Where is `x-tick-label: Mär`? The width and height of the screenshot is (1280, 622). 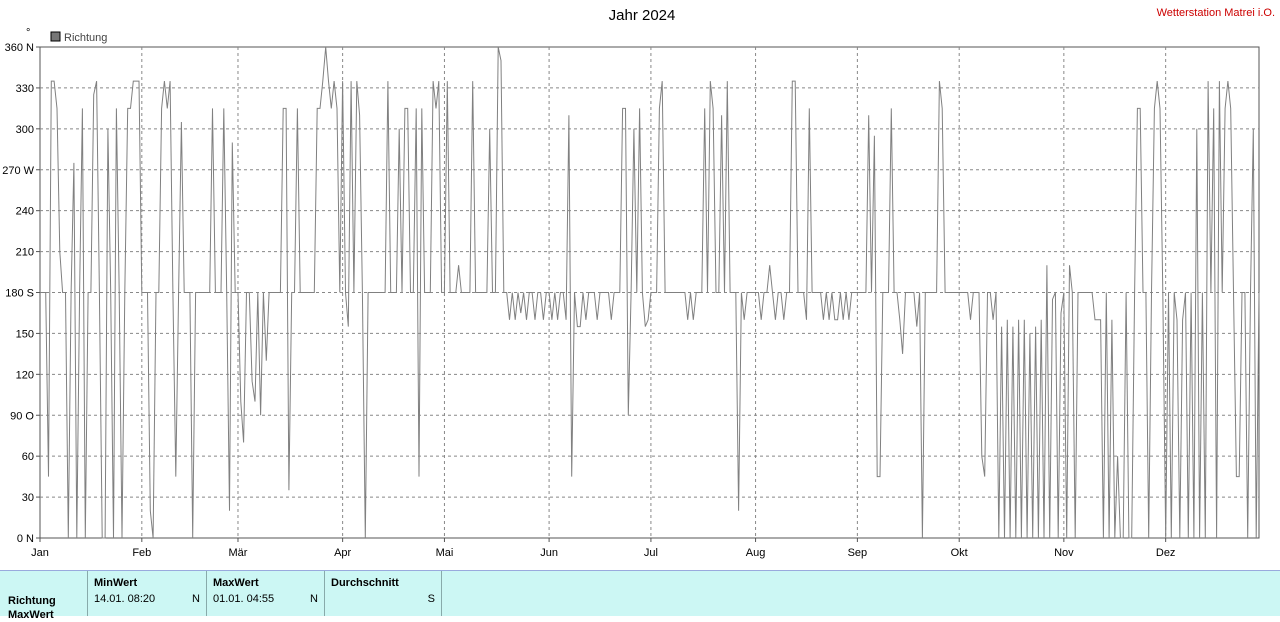 x-tick-label: Mär is located at coordinates (238, 553).